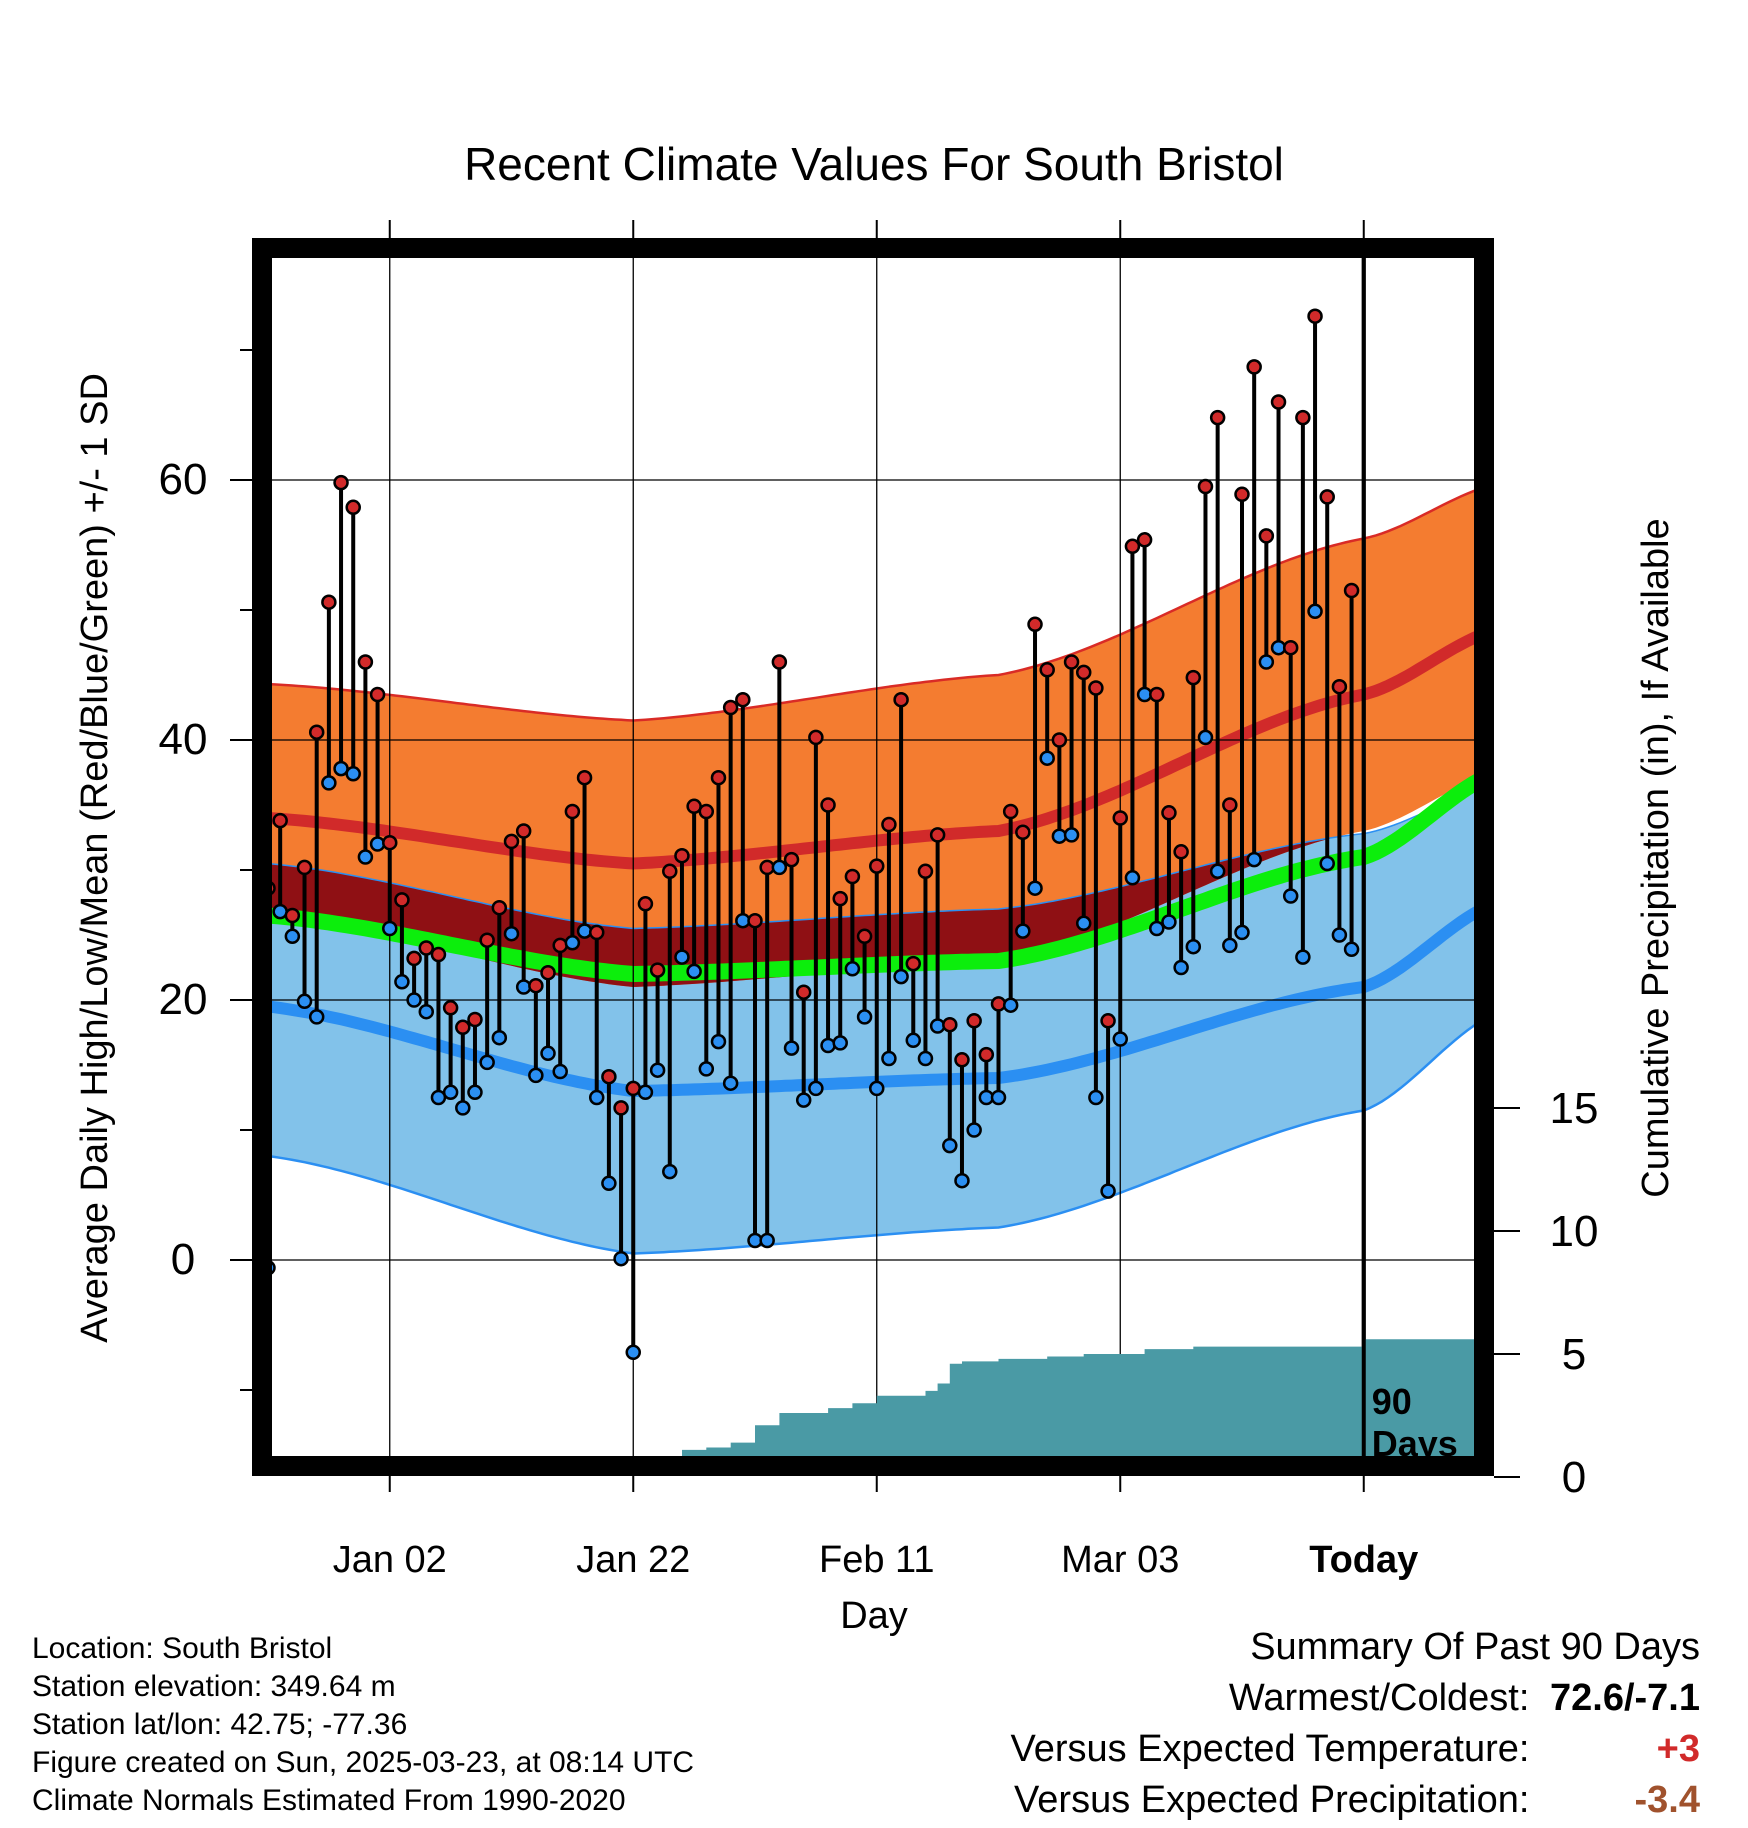  I want to click on normal-mean-line, so click(875, 876).